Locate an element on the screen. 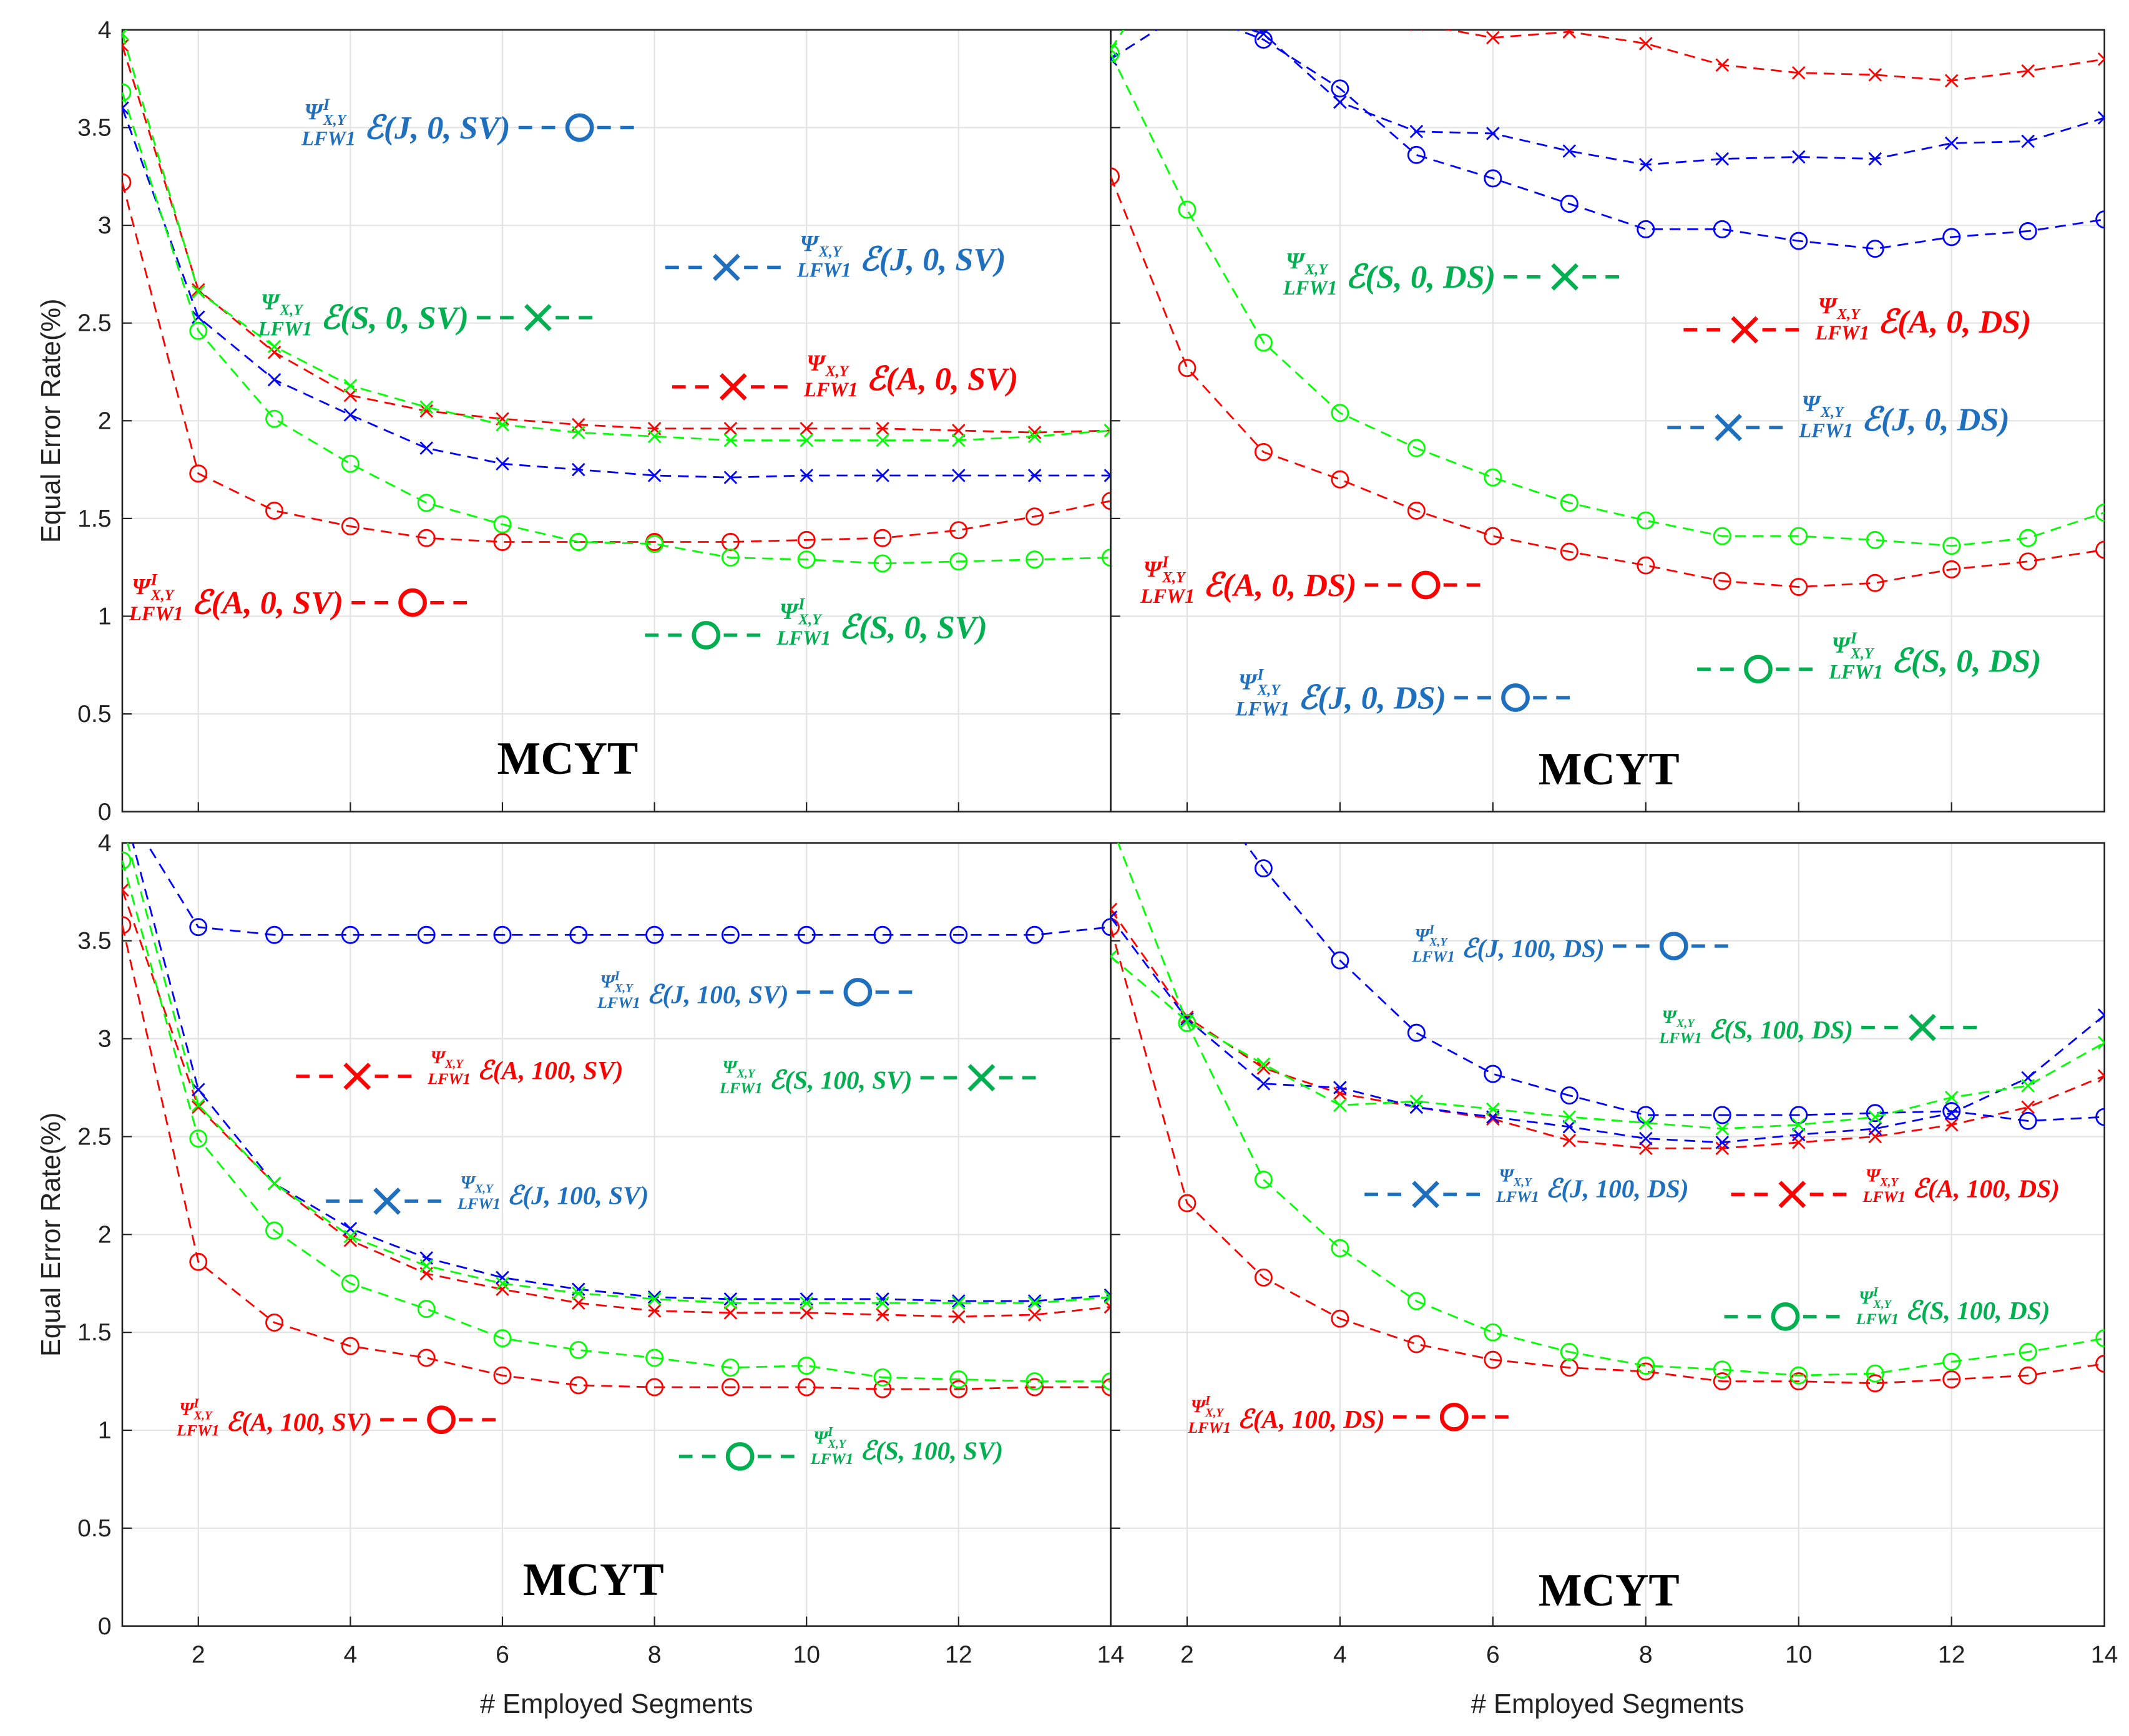 The height and width of the screenshot is (1736, 2129). x-tick-label: 6 is located at coordinates (1493, 1656).